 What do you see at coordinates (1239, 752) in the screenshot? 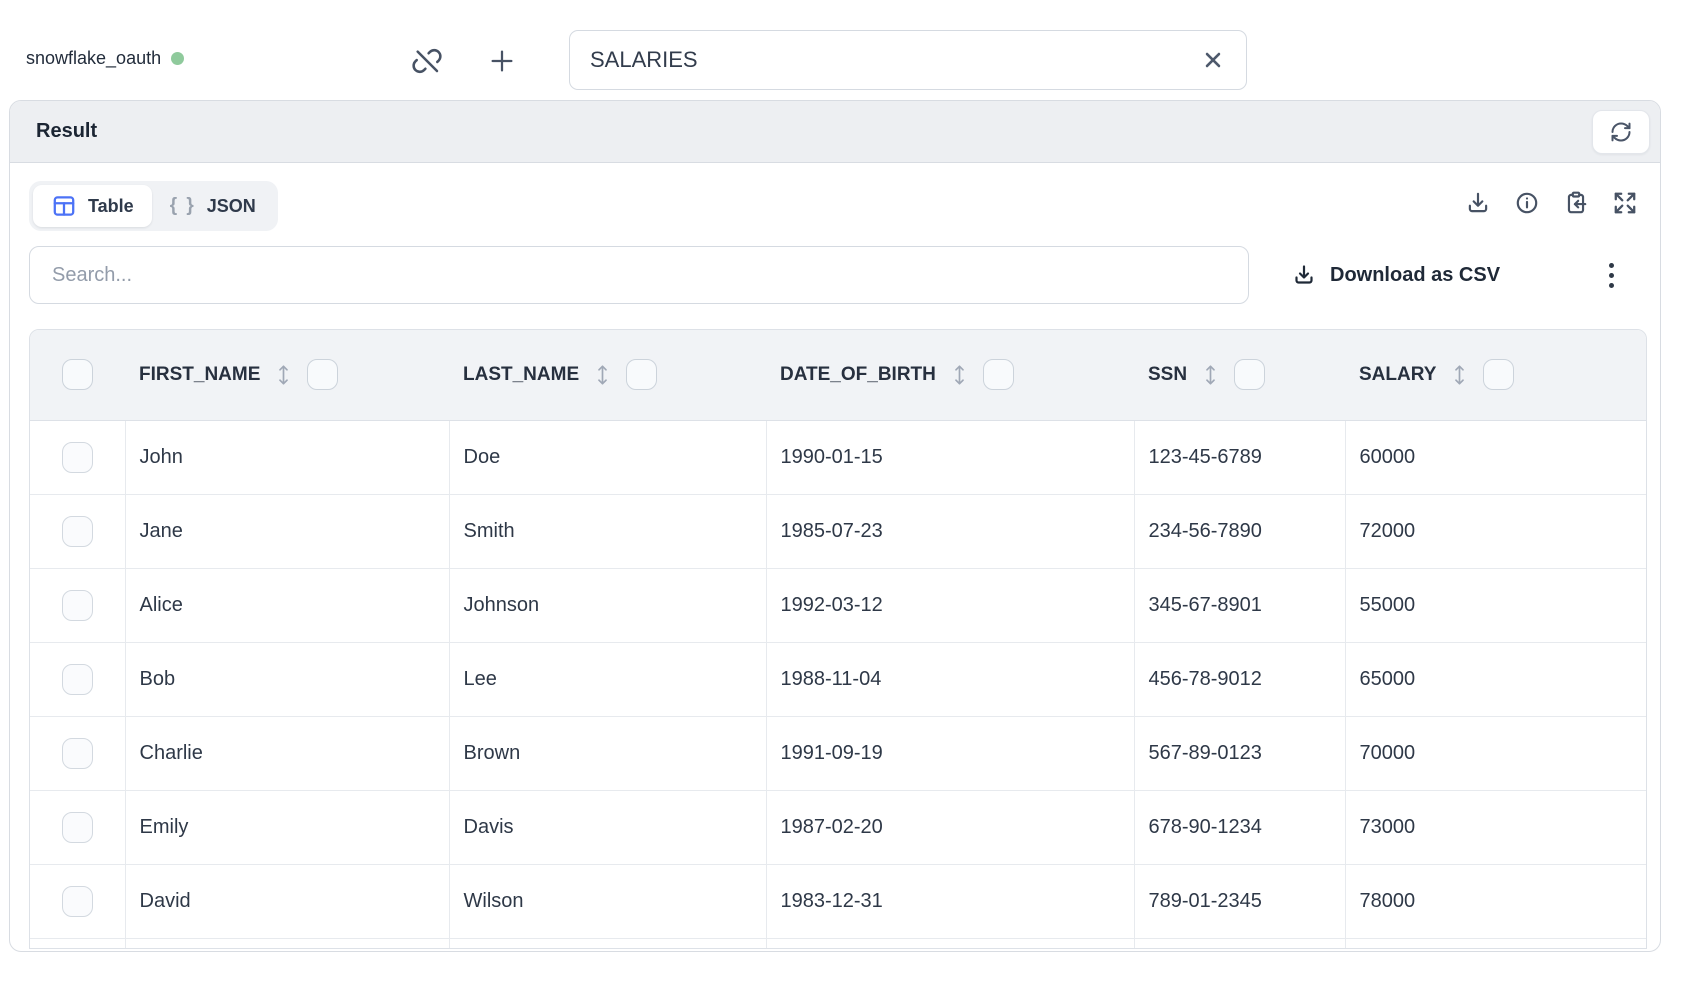
I see `table-cell: 567-89-0123` at bounding box center [1239, 752].